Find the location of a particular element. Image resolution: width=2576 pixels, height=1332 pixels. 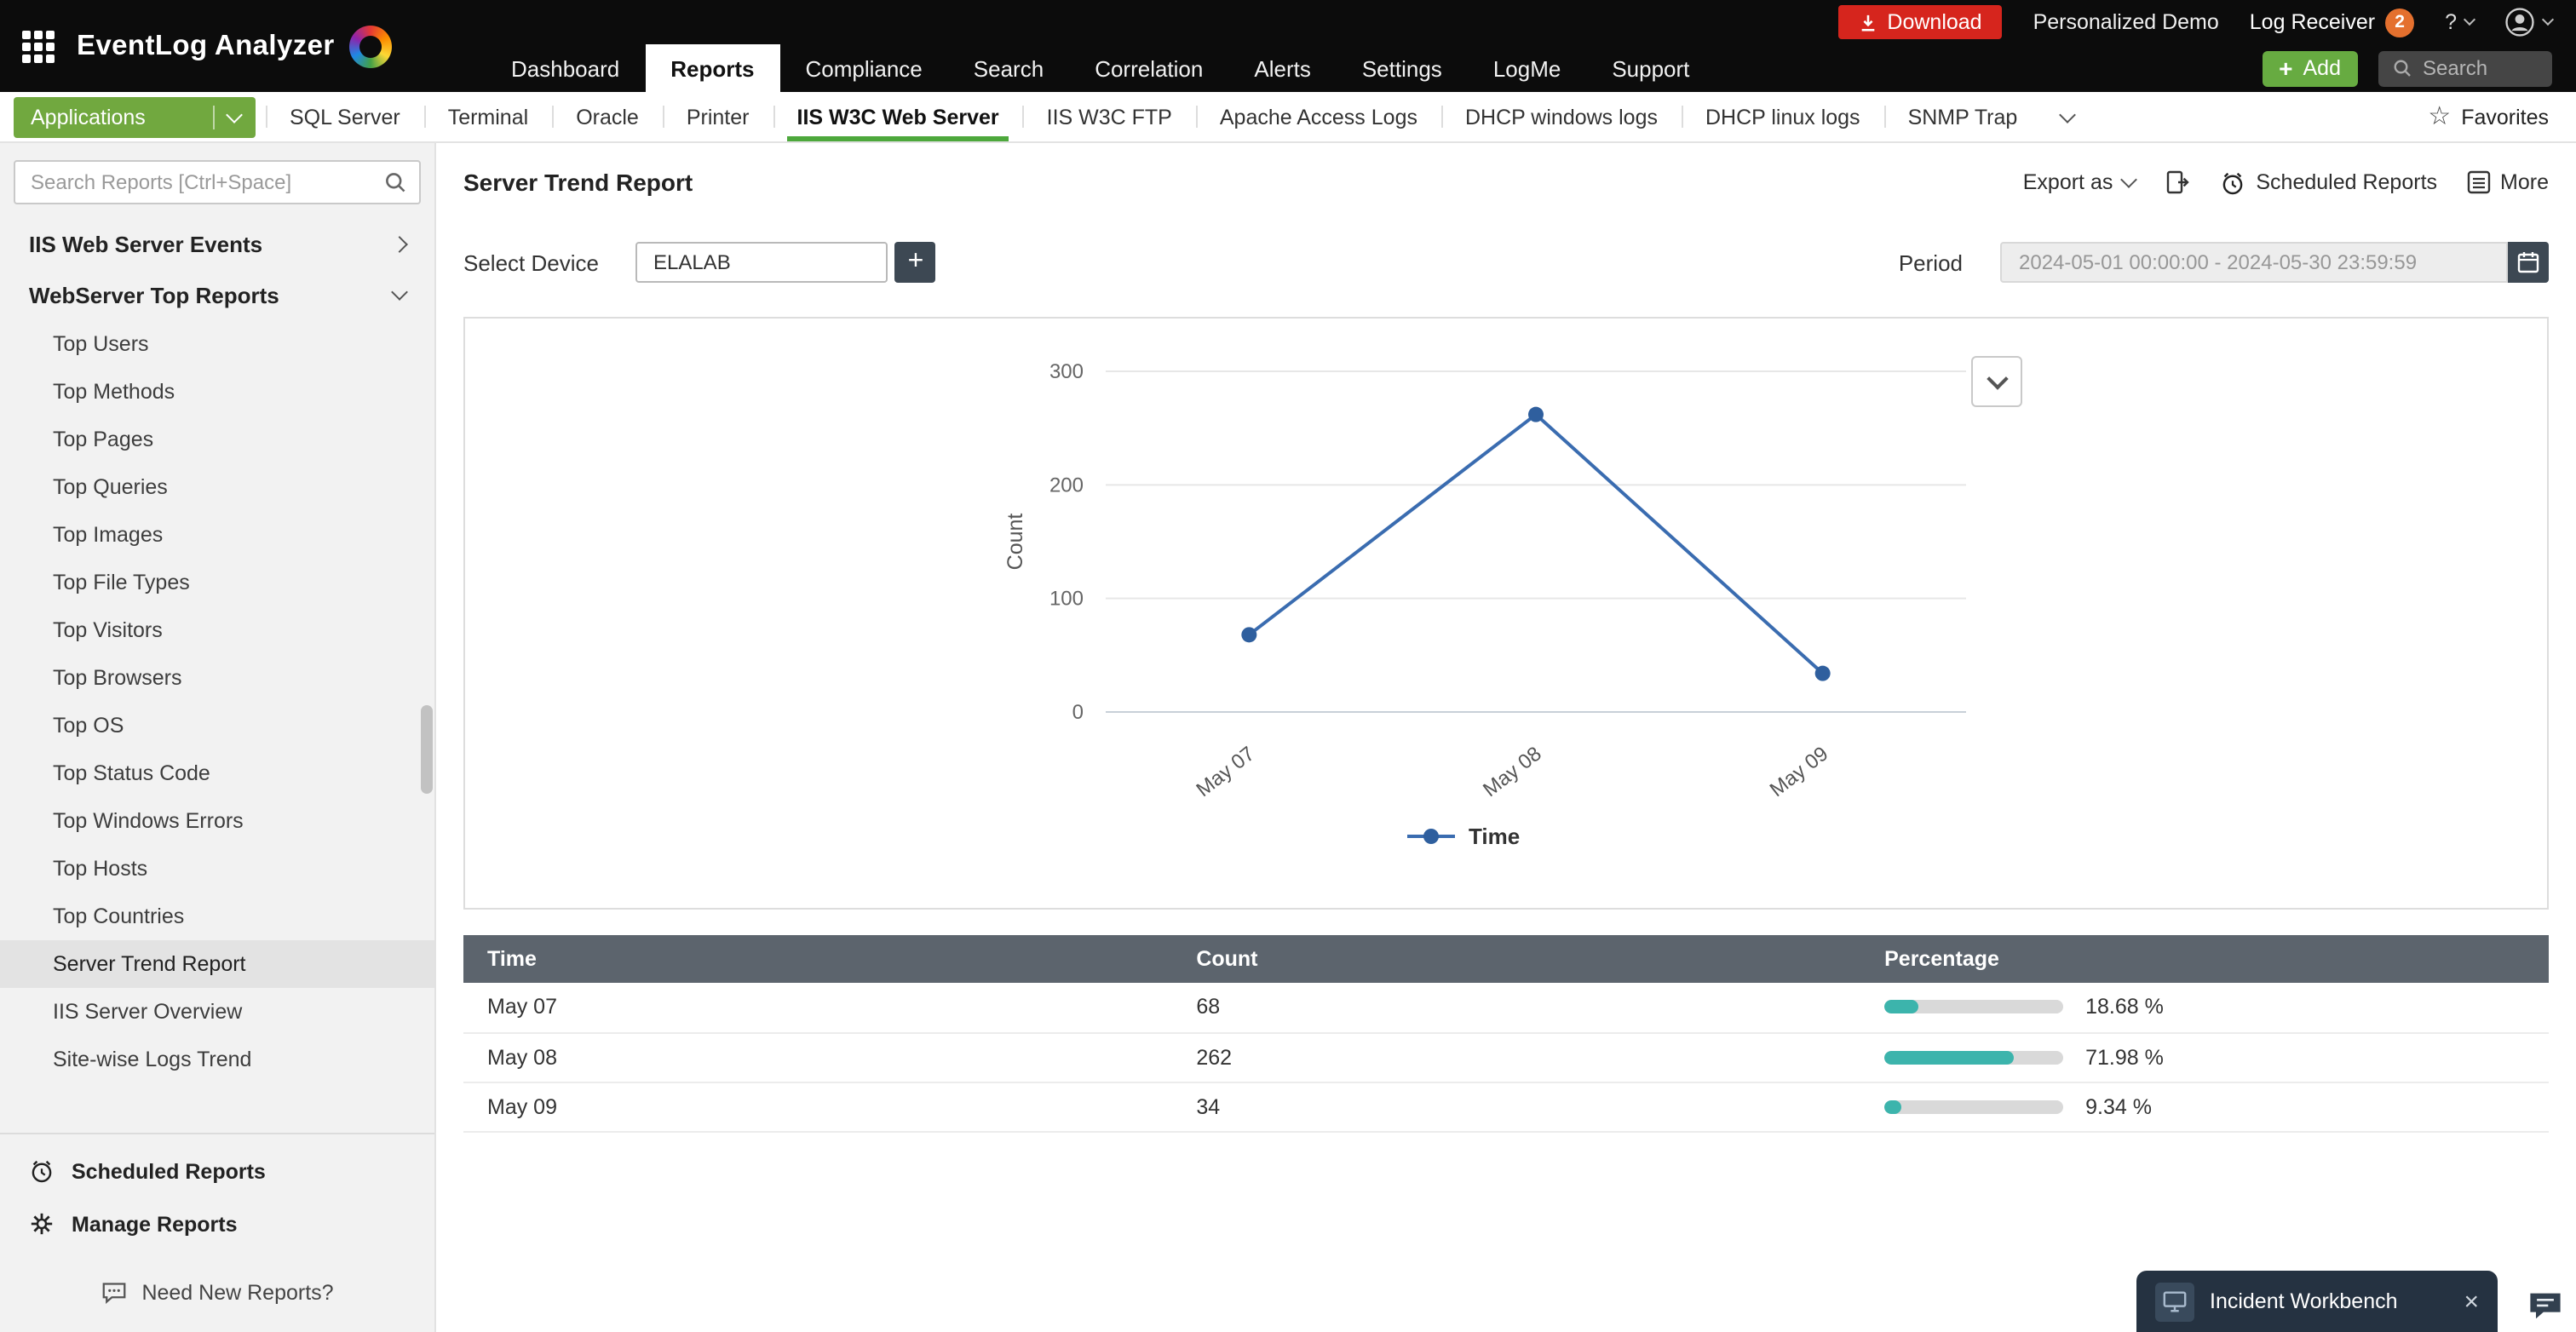

device-select: ELALAB is located at coordinates (762, 262).